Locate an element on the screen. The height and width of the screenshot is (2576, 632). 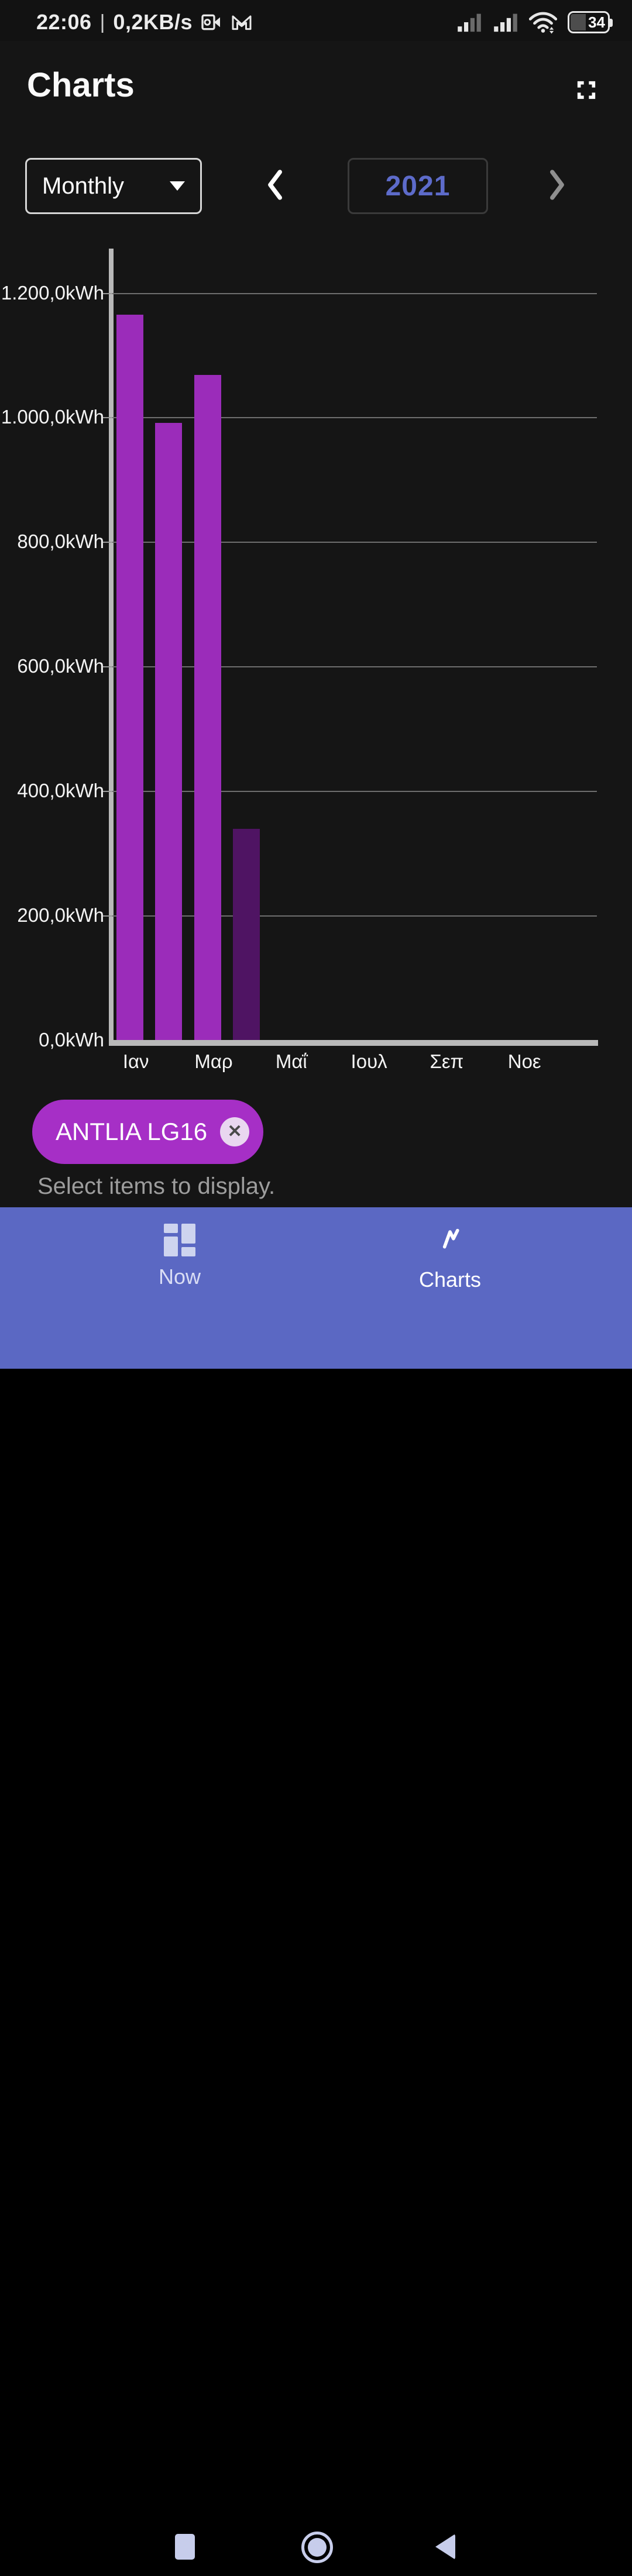
year-value: 2021 is located at coordinates (418, 186).